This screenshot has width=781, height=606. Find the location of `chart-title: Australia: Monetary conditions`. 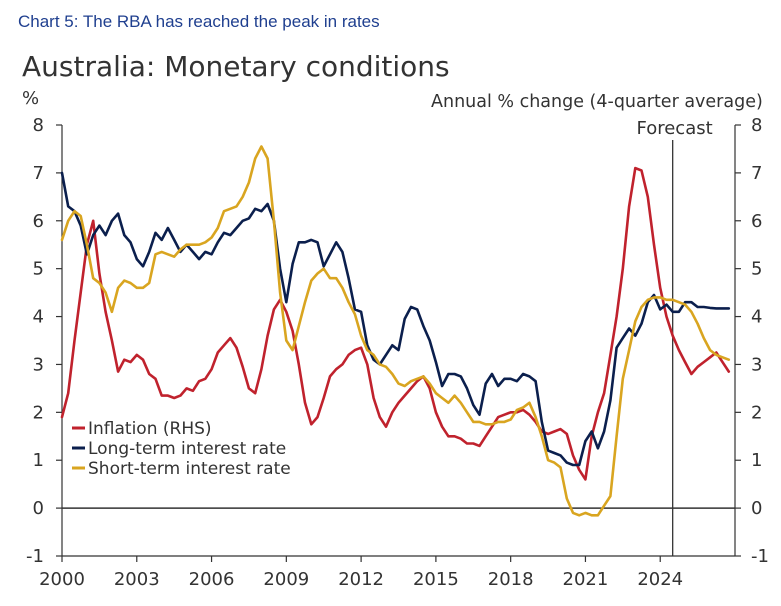

chart-title: Australia: Monetary conditions is located at coordinates (236, 66).